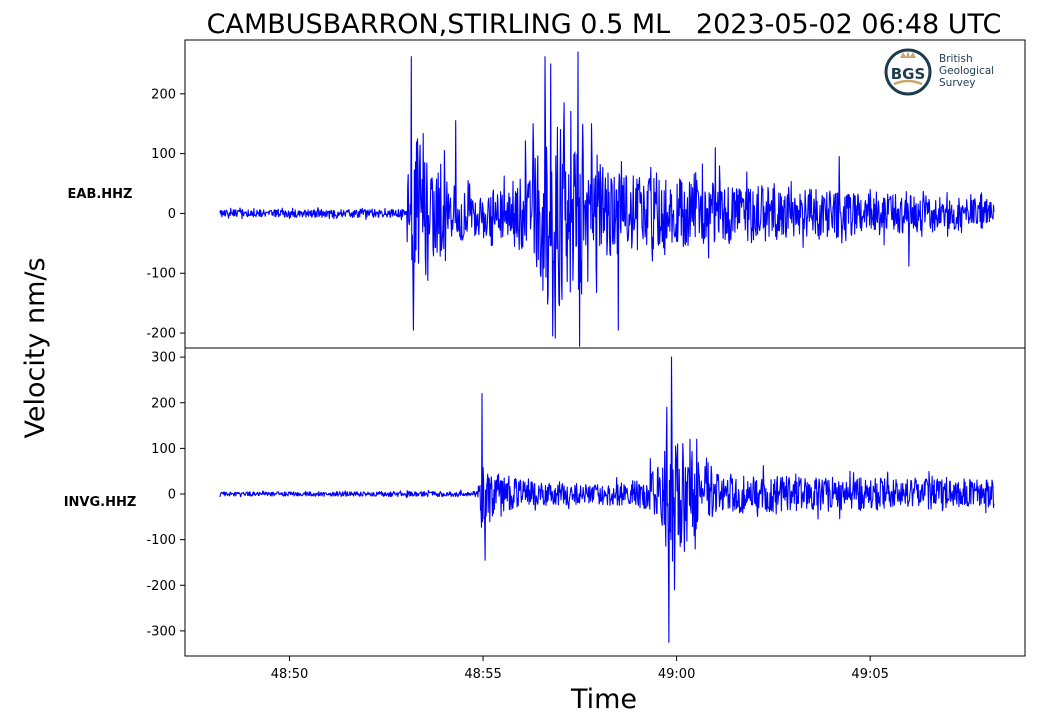 The height and width of the screenshot is (723, 1046). Describe the element at coordinates (100, 502) in the screenshot. I see `station-label: INVG.HHZ` at that location.